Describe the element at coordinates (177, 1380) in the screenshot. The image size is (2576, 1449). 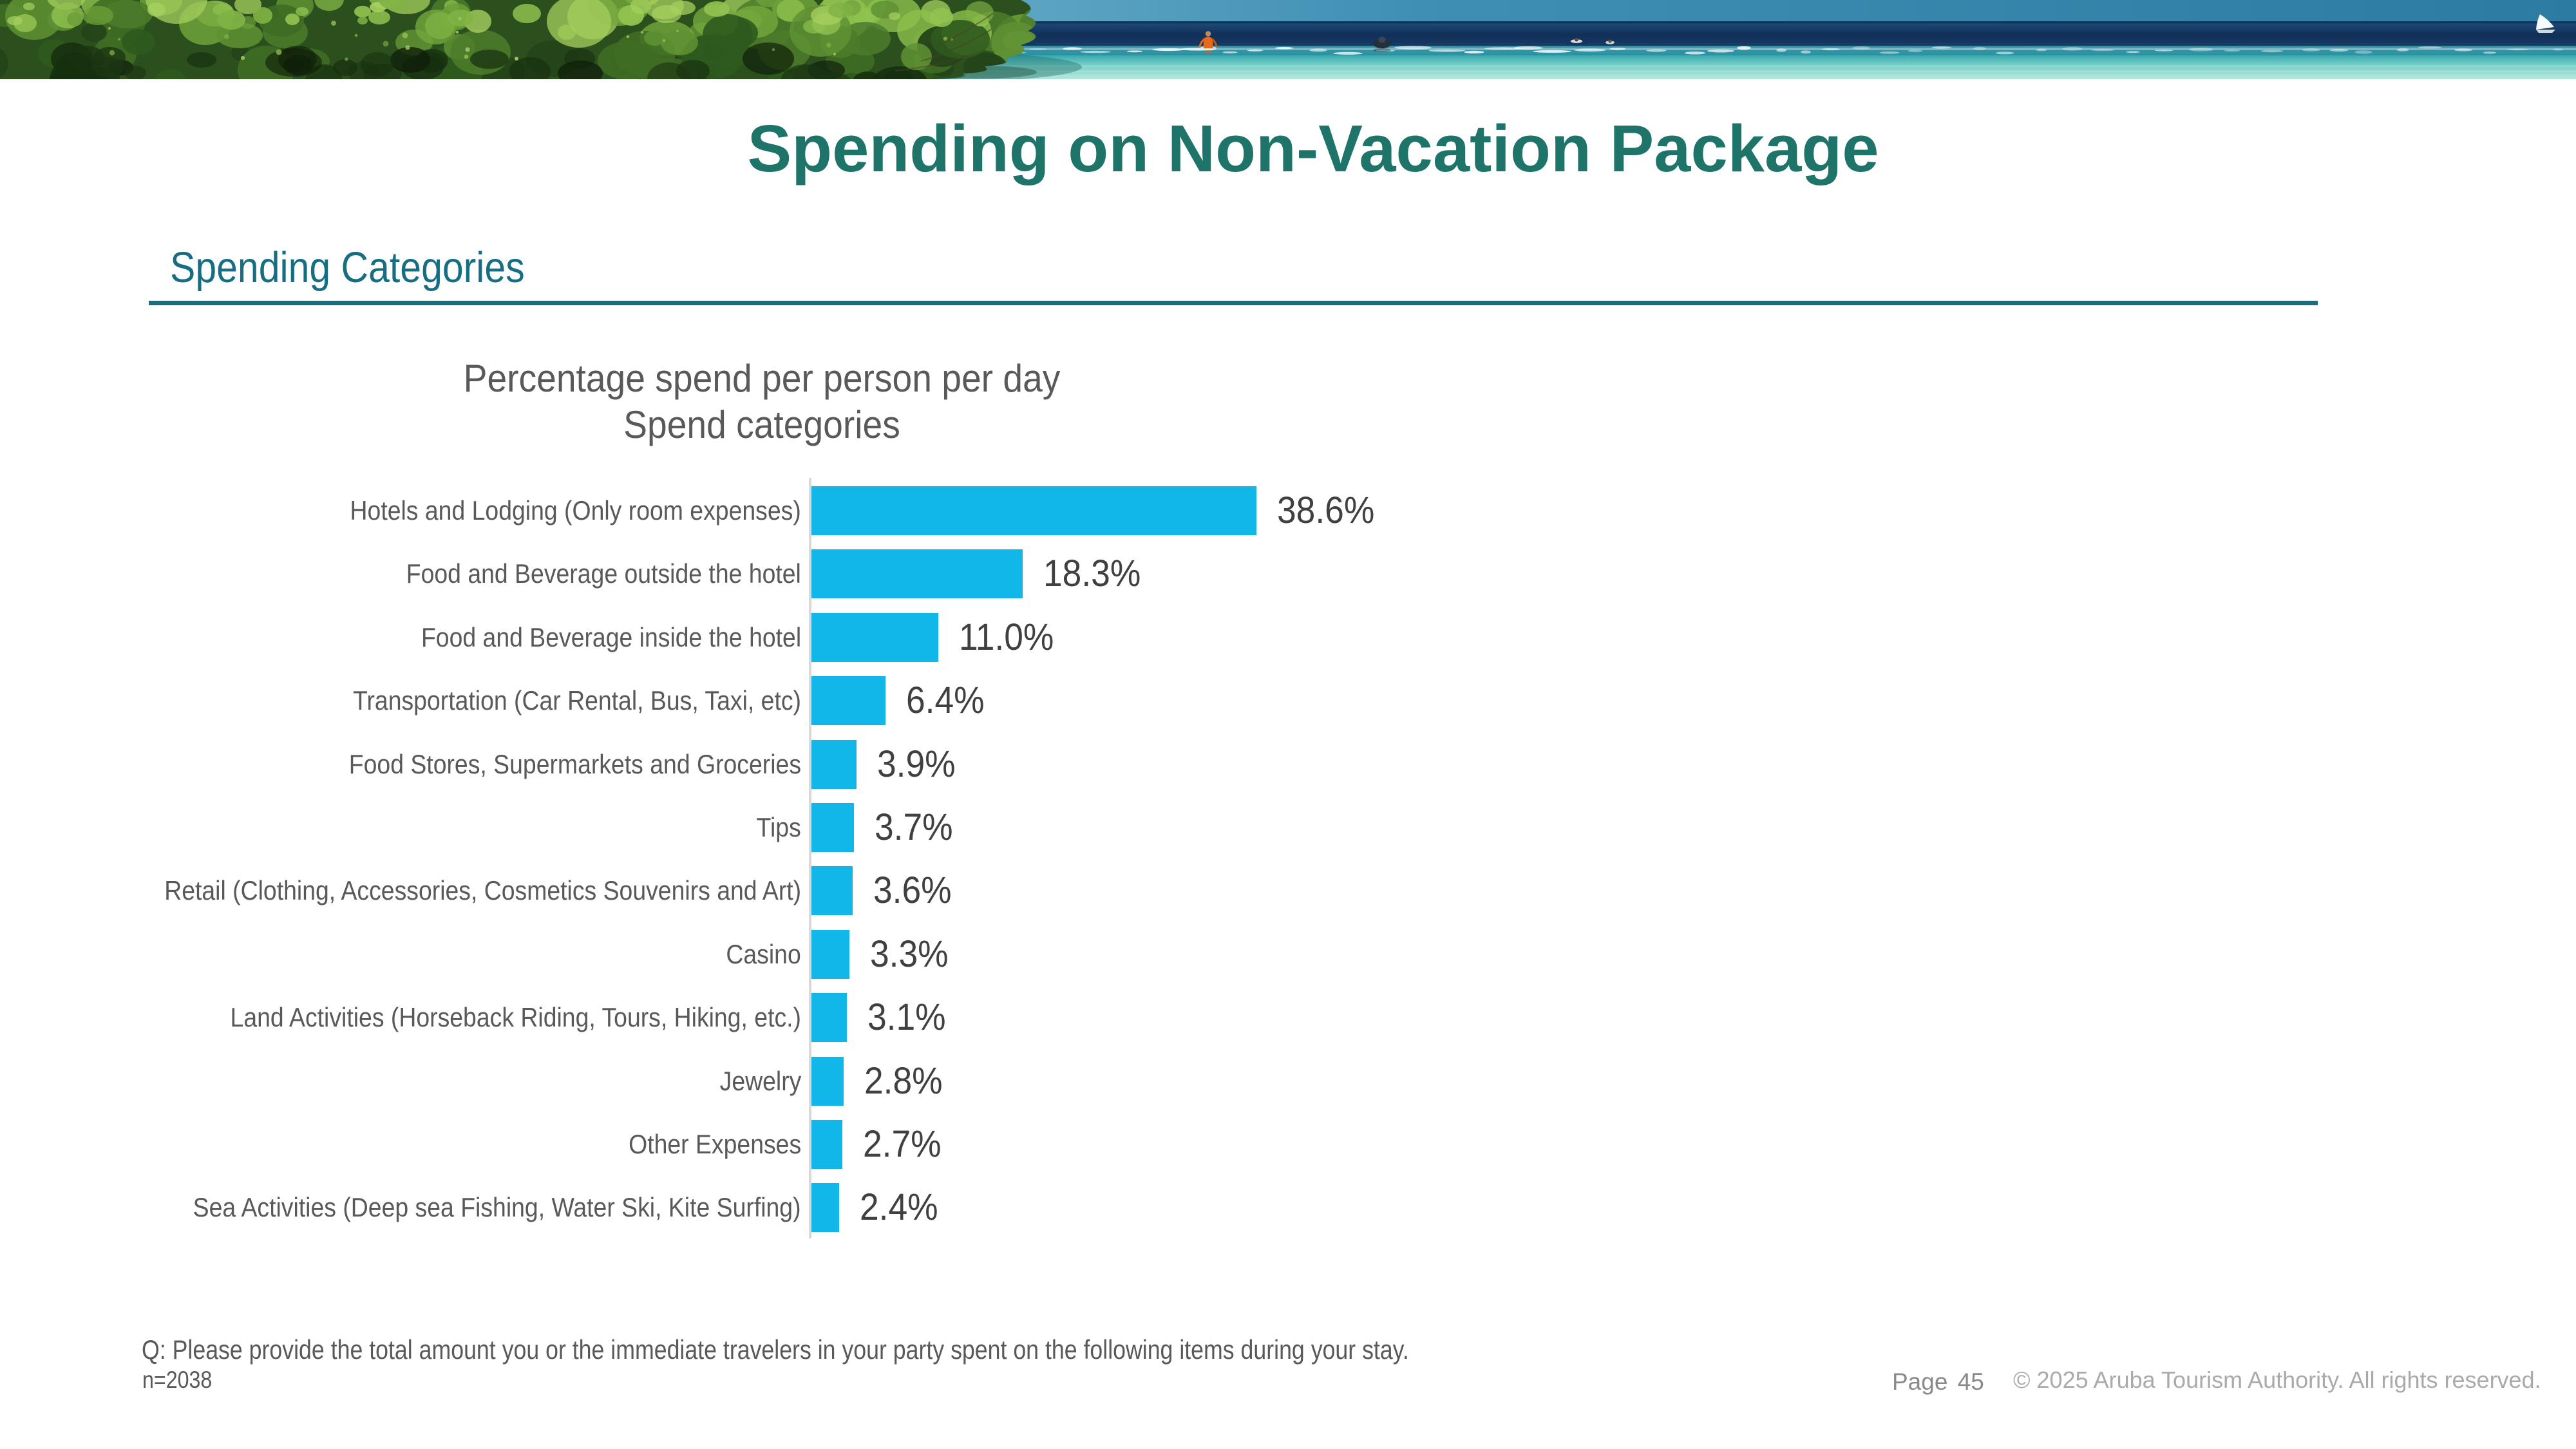
I see `footnote-sample-size: n=2038` at that location.